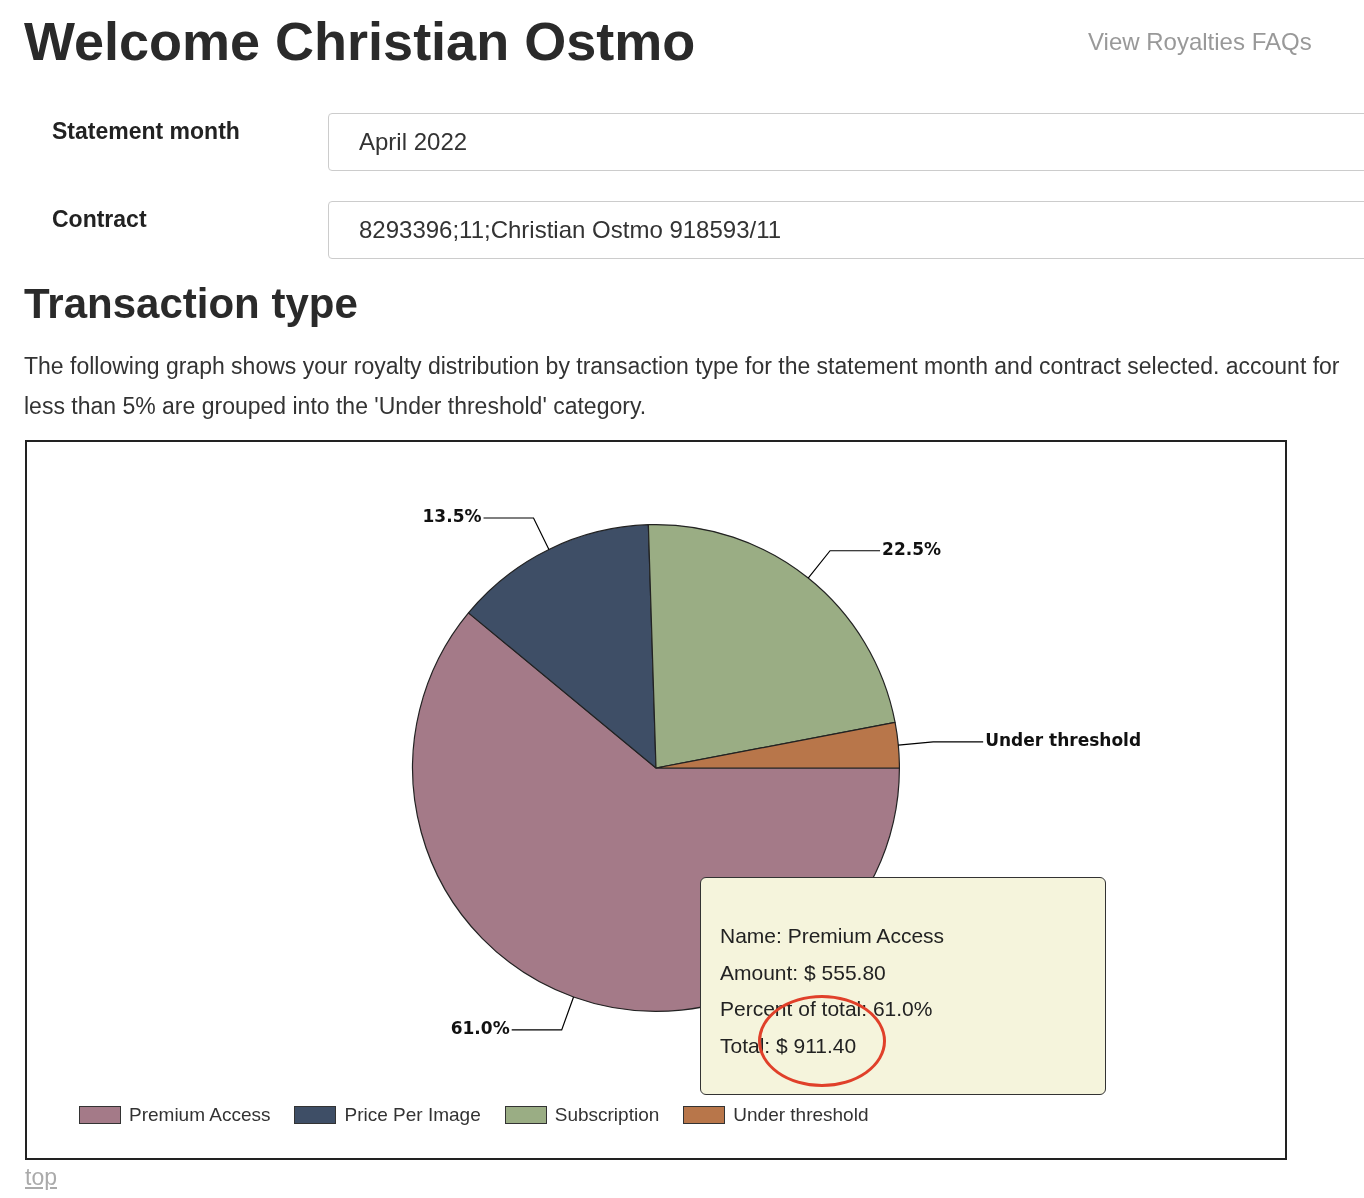 This screenshot has width=1364, height=1198. Describe the element at coordinates (360, 41) in the screenshot. I see `chart-title: Welcome Christian Ostmo` at that location.